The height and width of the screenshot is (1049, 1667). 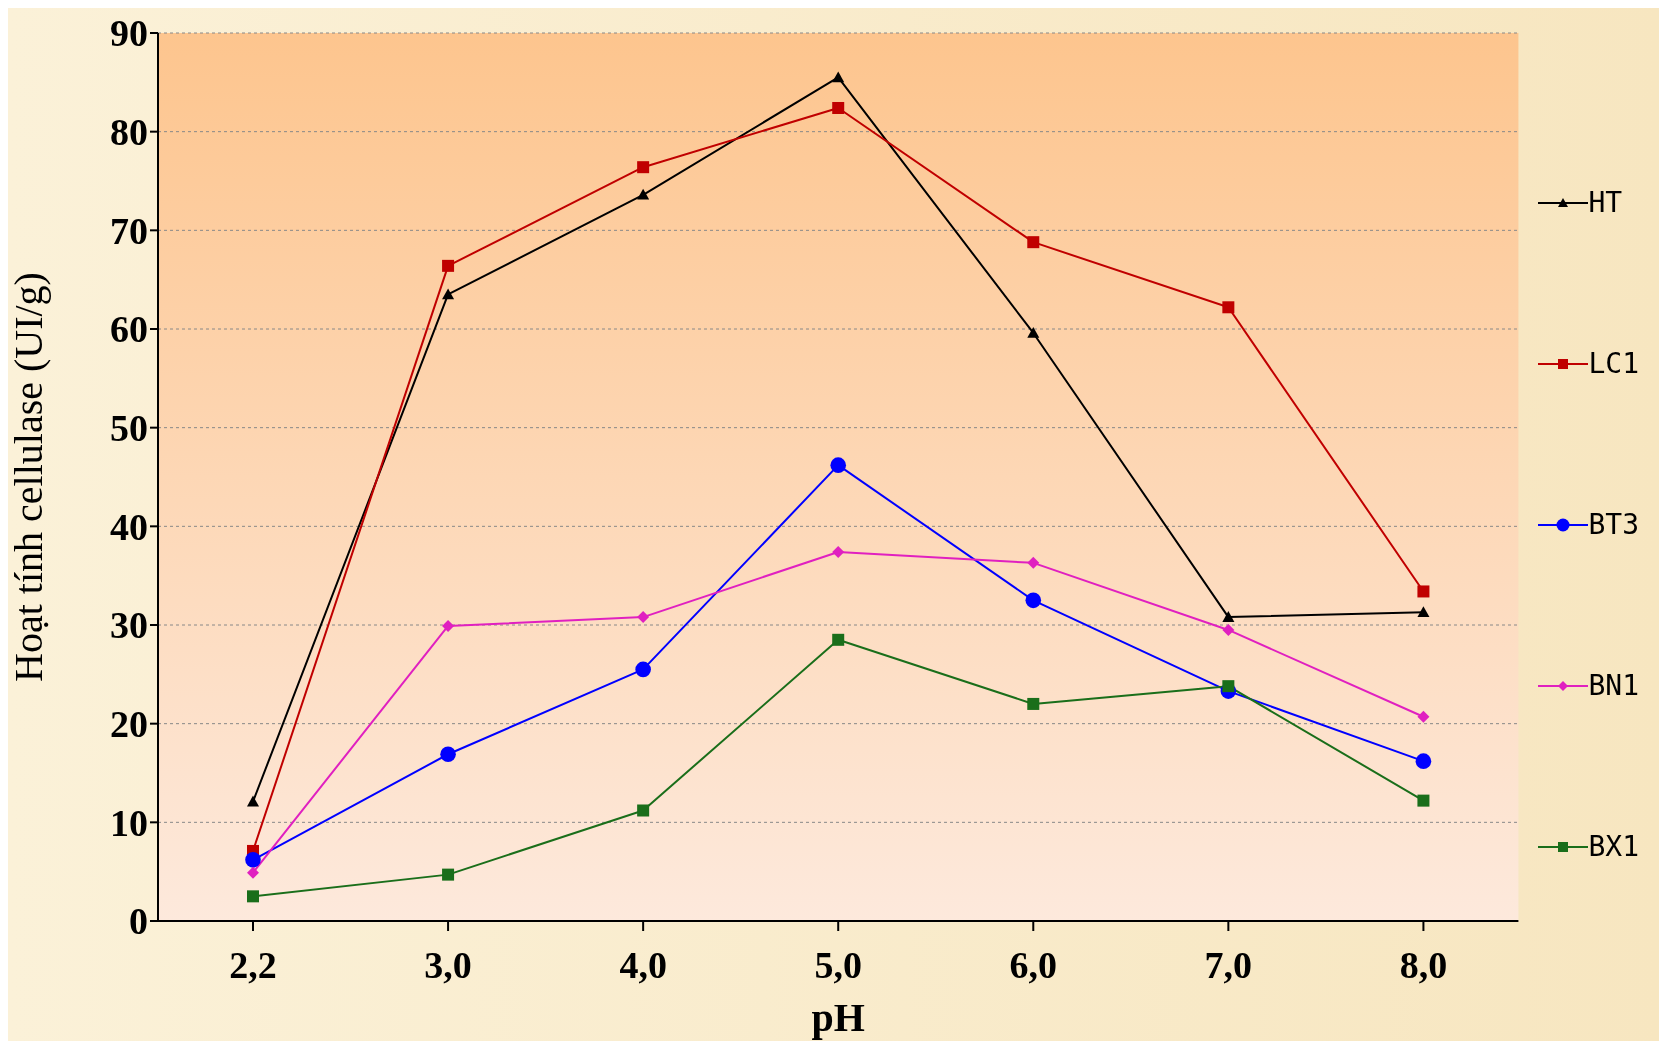 What do you see at coordinates (643, 964) in the screenshot?
I see `x-tick-label: 4,0` at bounding box center [643, 964].